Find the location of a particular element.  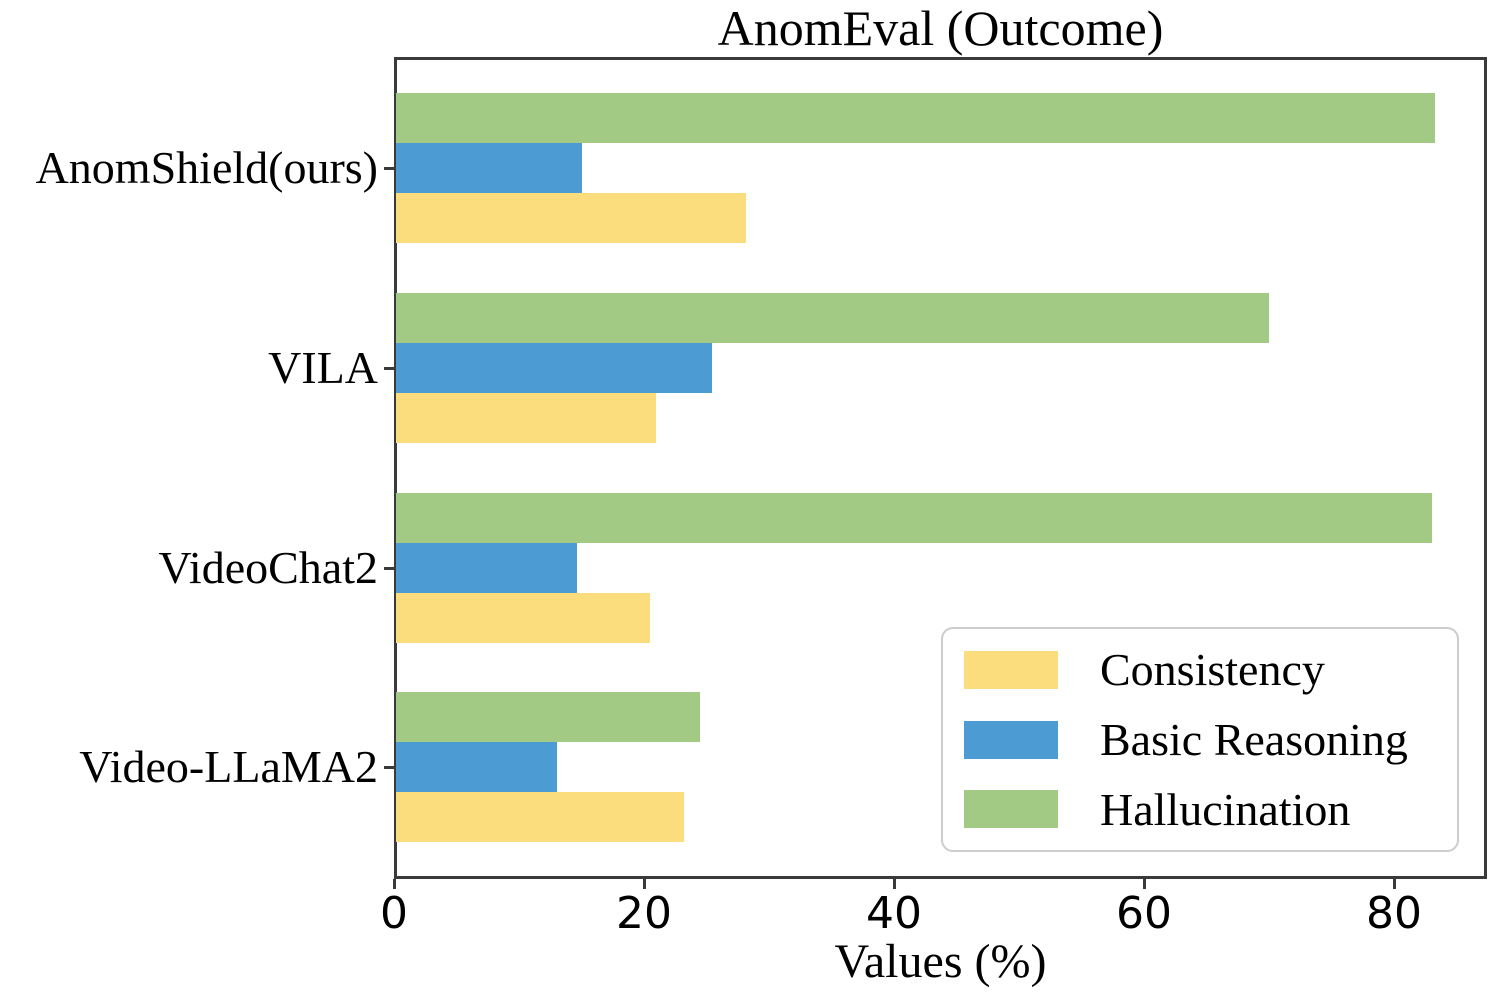

x-axis-title: Values (%) is located at coordinates (940, 961).